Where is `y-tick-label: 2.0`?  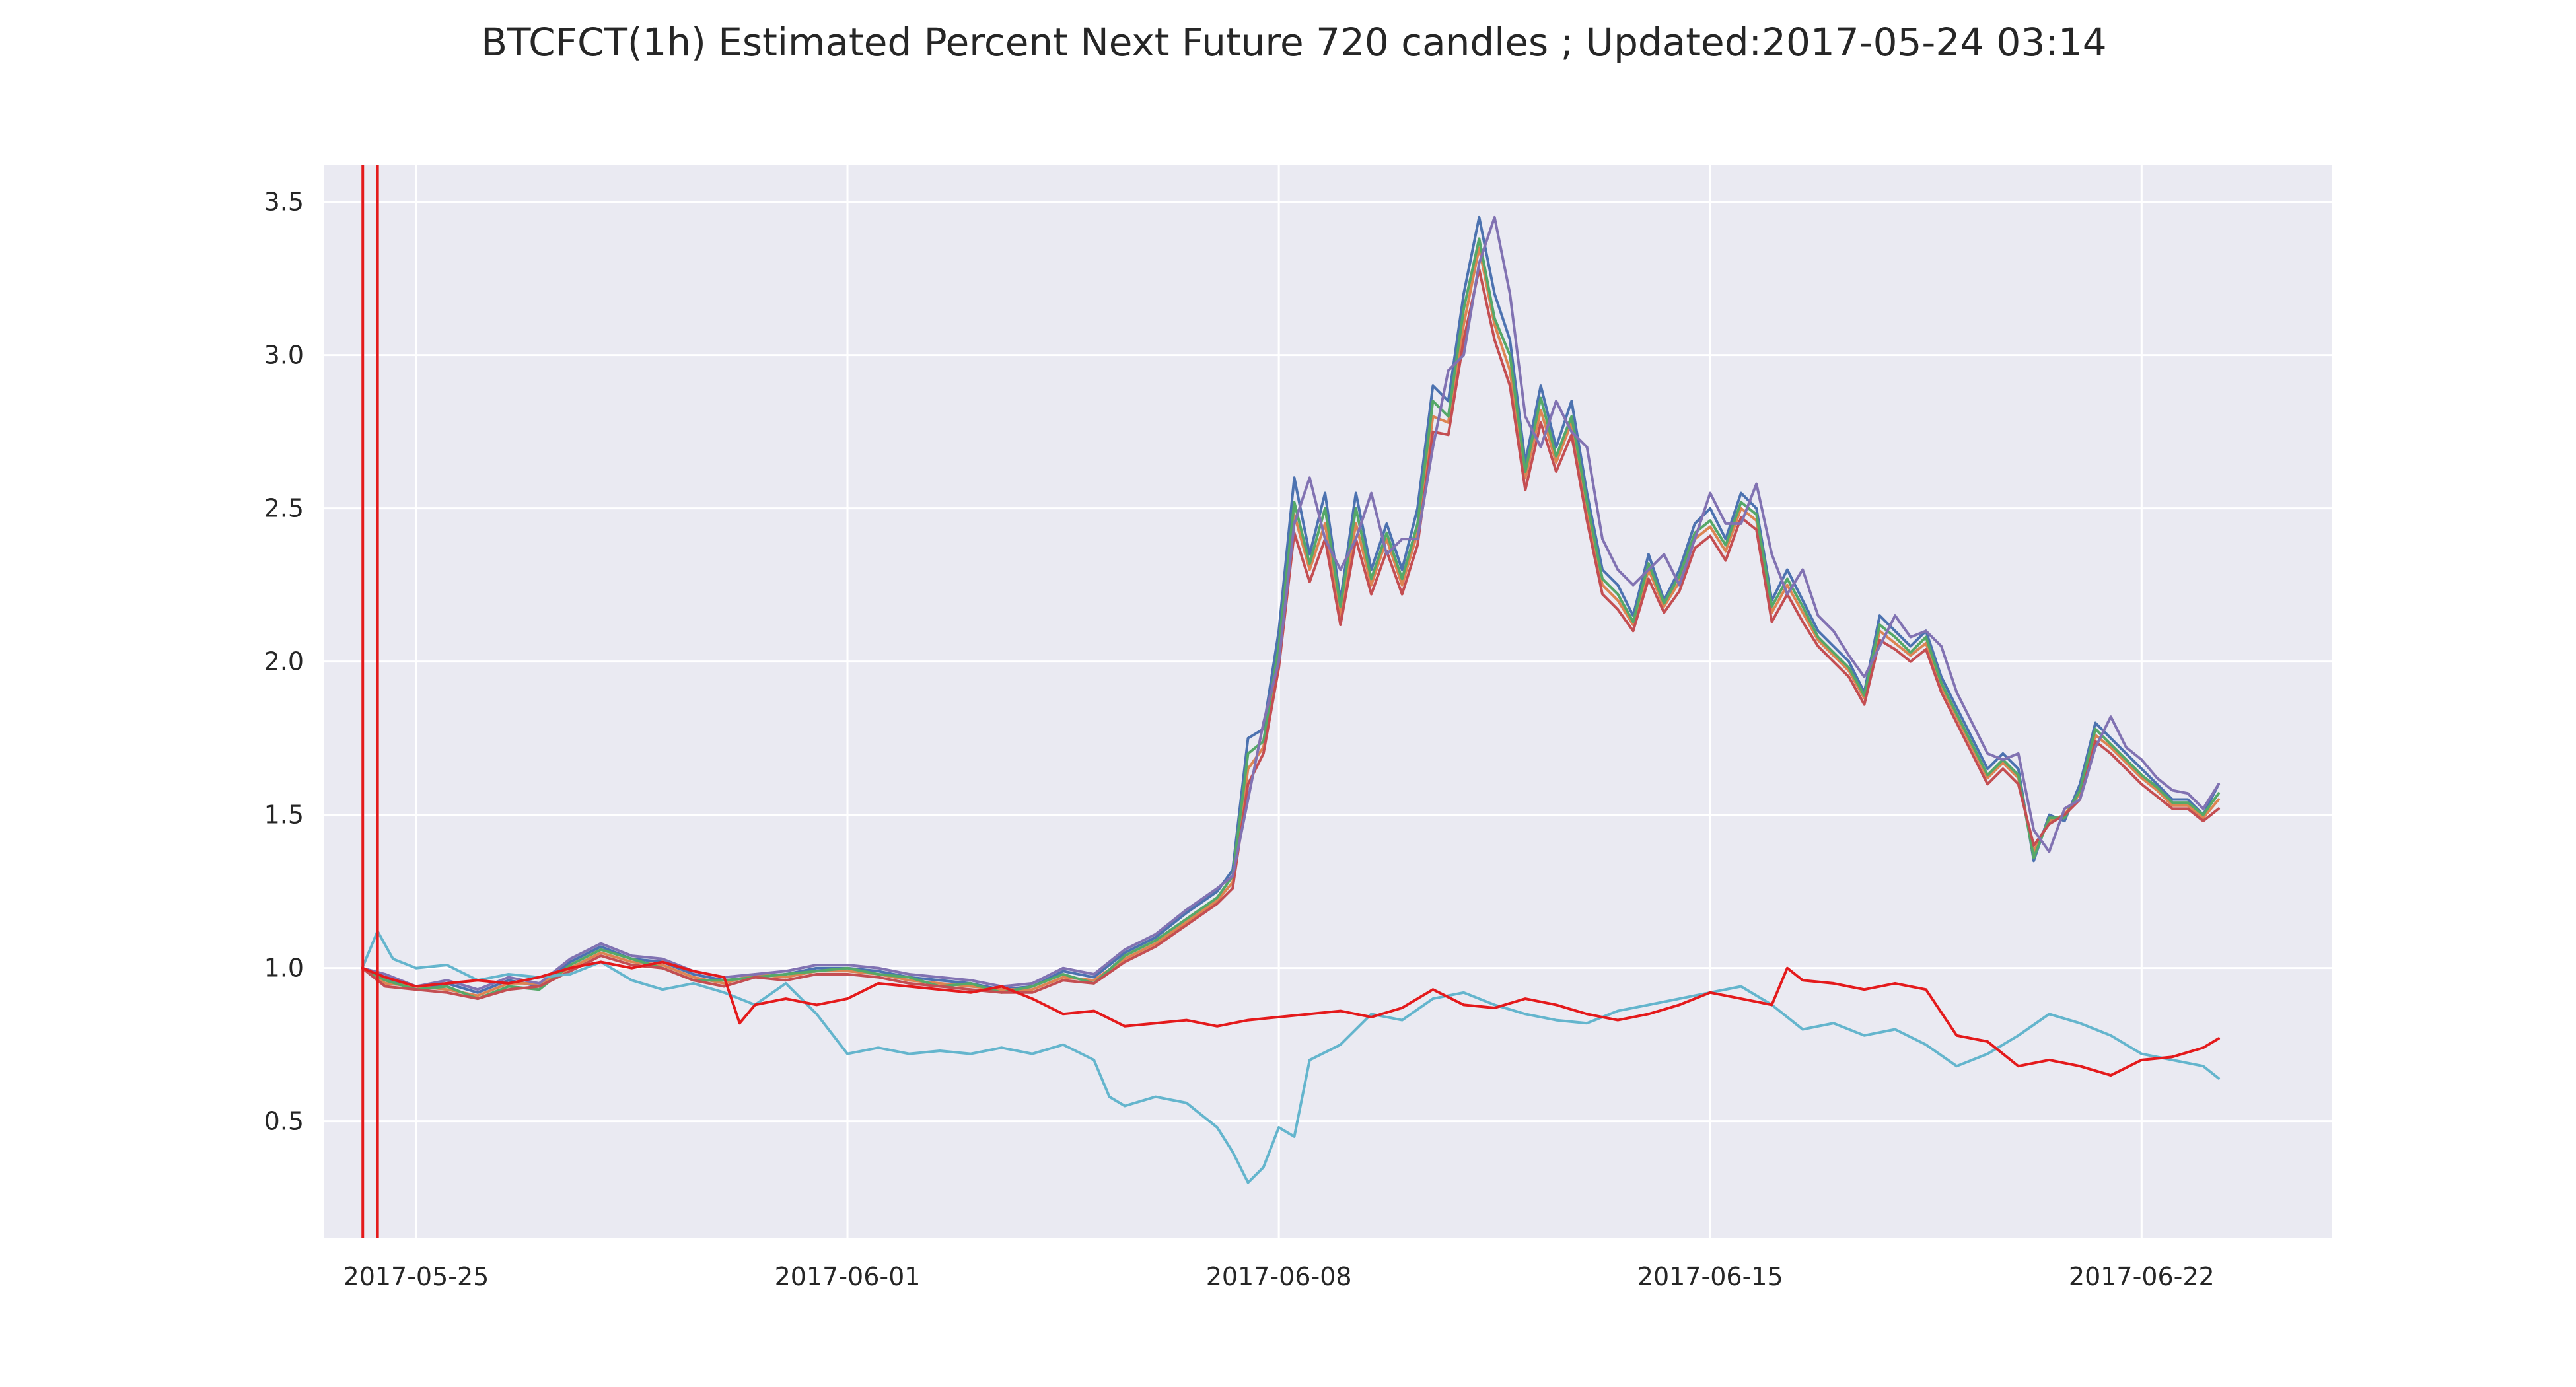
y-tick-label: 2.0 is located at coordinates (284, 661).